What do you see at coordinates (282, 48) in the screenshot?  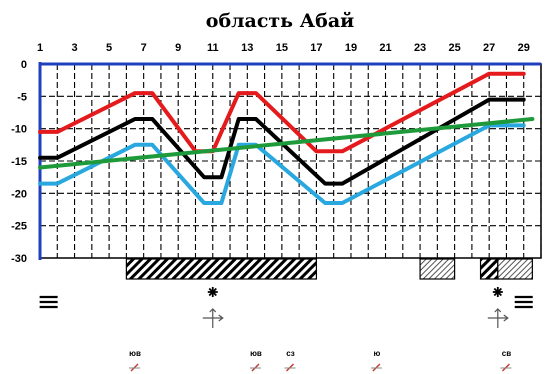 I see `x-tick-label: 15` at bounding box center [282, 48].